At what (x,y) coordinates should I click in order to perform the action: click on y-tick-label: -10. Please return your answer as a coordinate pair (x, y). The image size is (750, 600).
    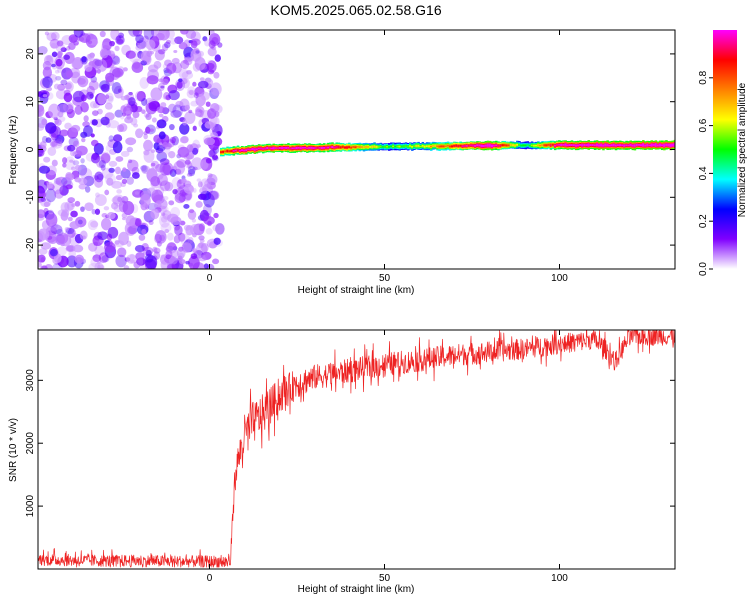
    Looking at the image, I should click on (30, 197).